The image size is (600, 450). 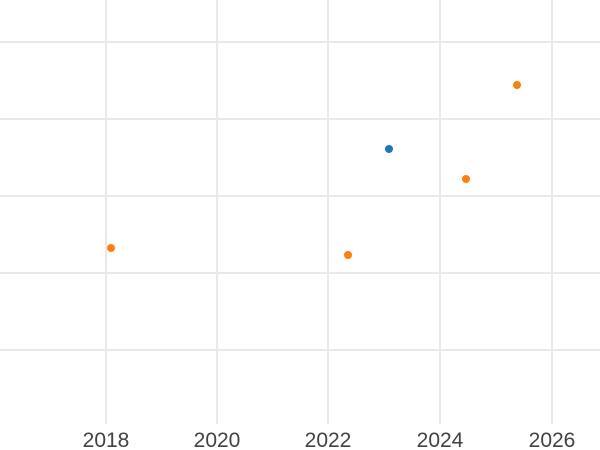 I want to click on x-tick-label-2020: 2020, so click(x=217, y=439).